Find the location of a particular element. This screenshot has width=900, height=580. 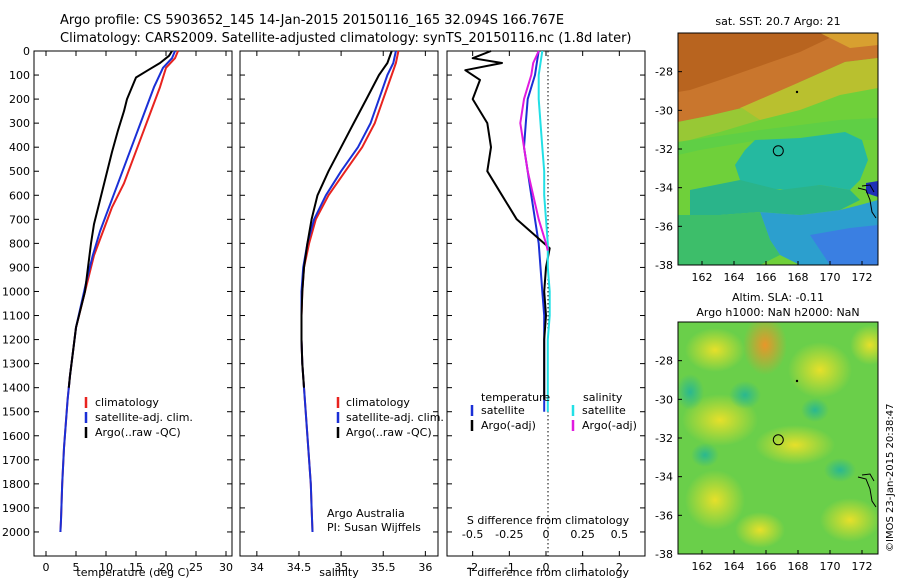

sst-argo-position-marker is located at coordinates (778, 151).